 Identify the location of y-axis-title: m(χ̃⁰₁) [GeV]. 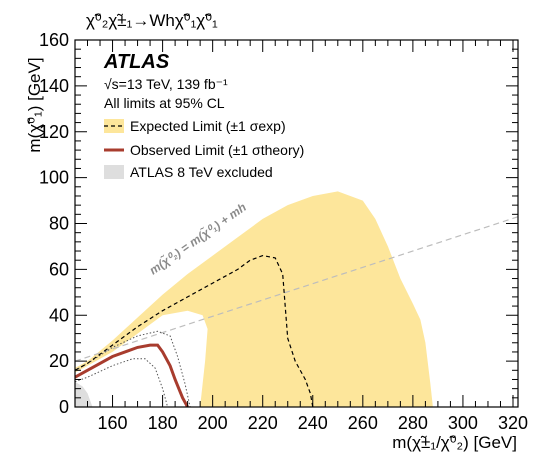
(34, 104).